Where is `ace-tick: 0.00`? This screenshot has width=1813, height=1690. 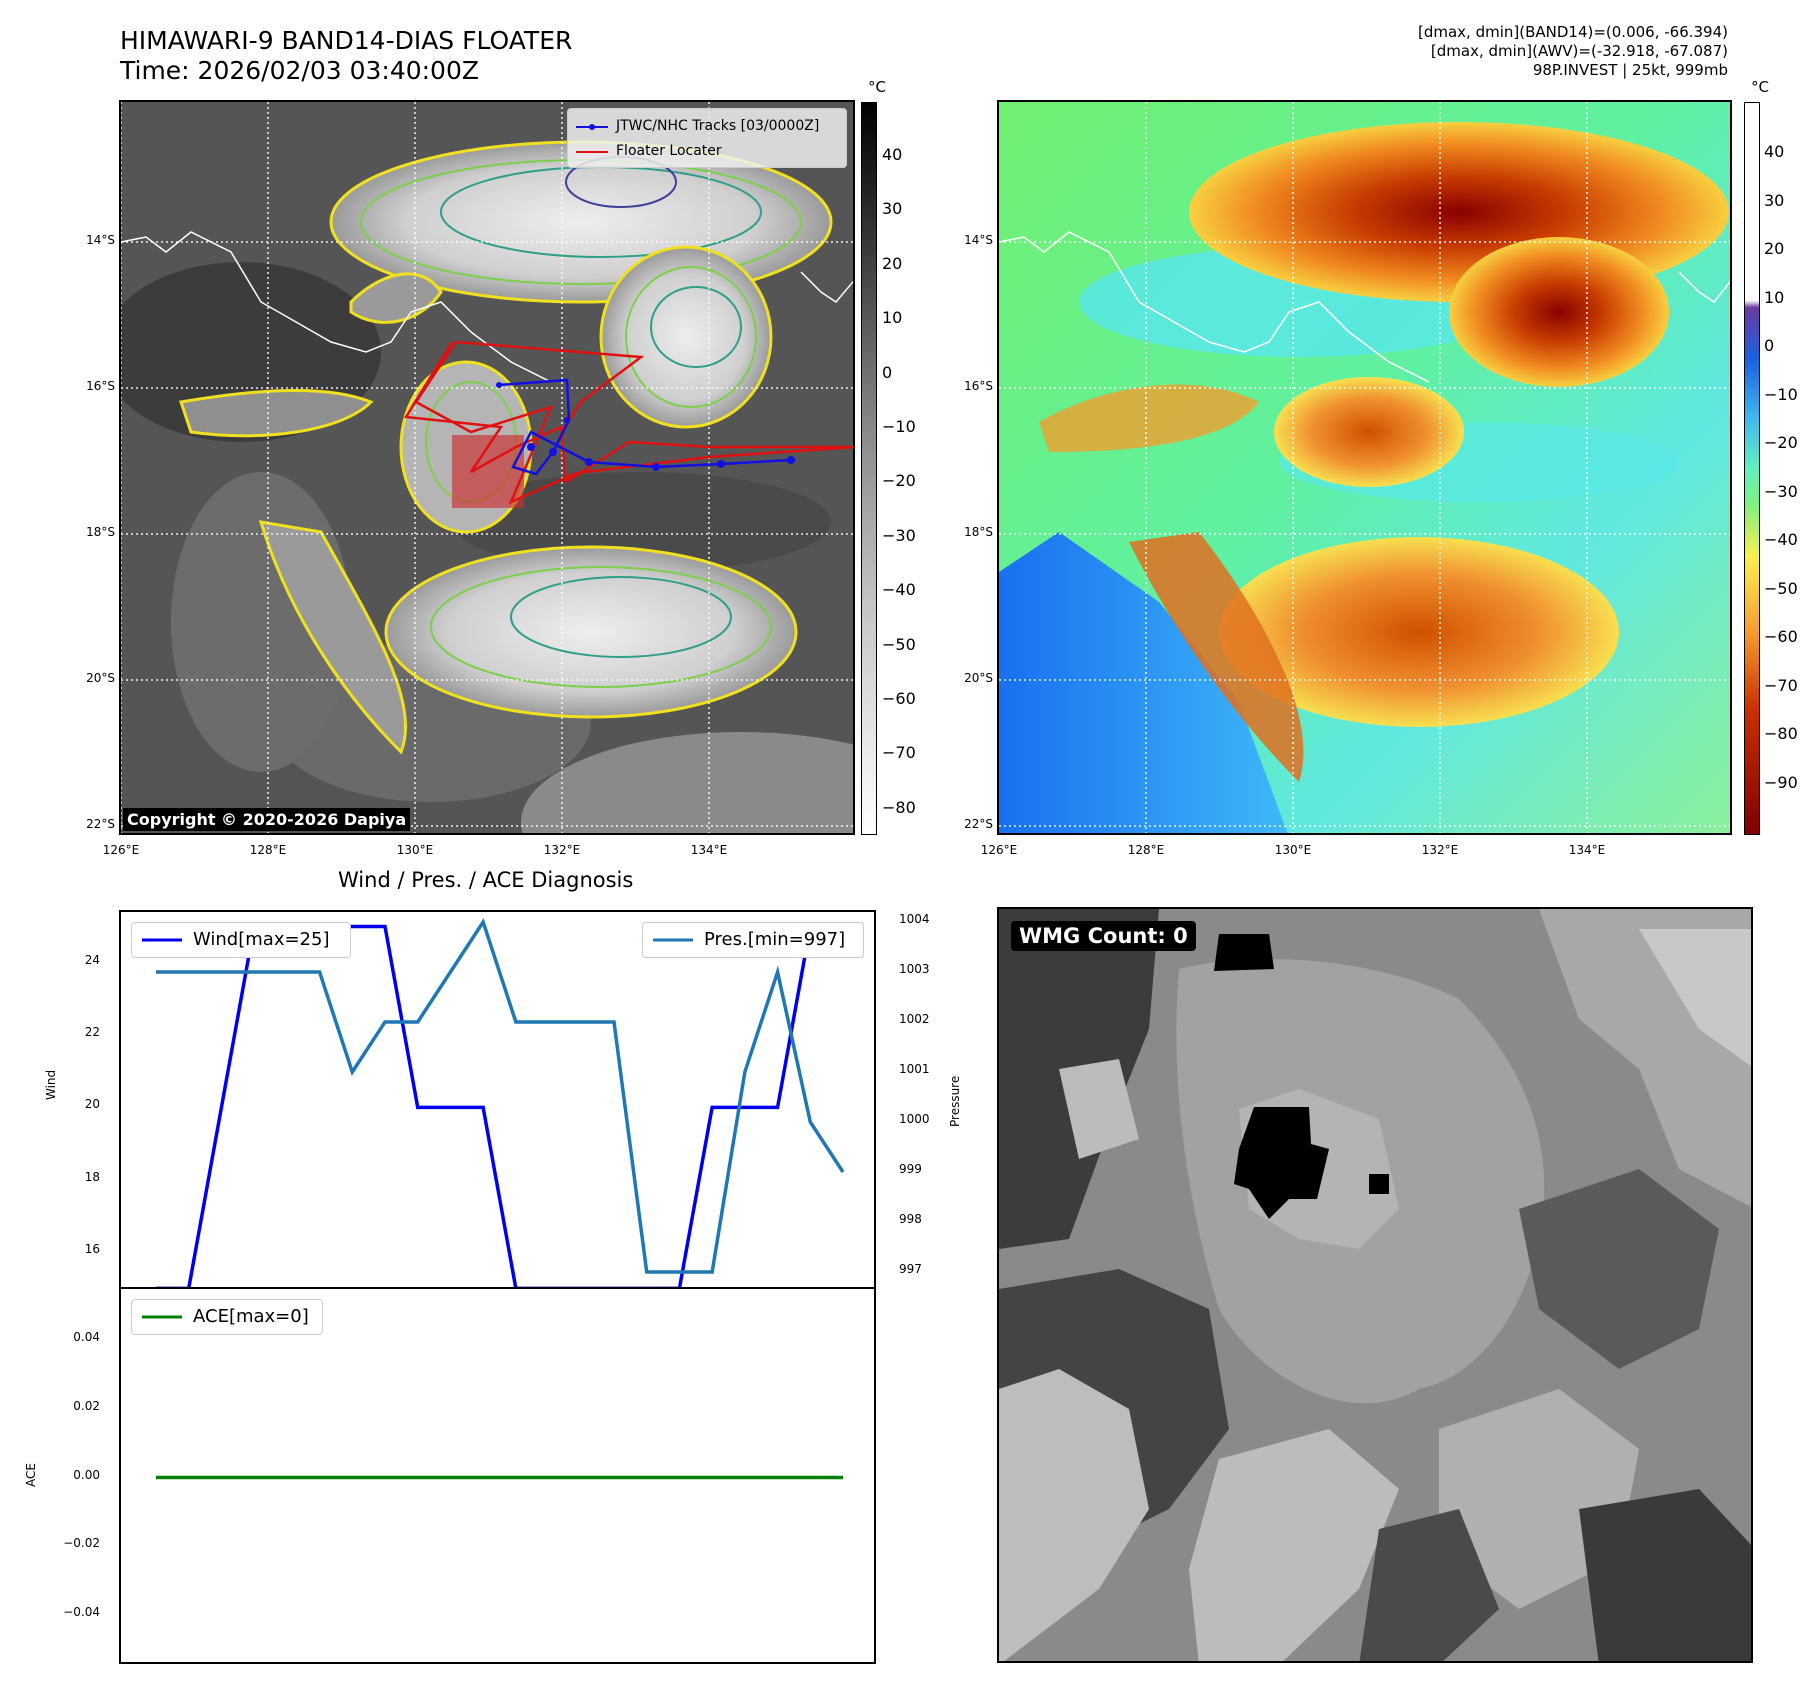
ace-tick: 0.00 is located at coordinates (86, 1474).